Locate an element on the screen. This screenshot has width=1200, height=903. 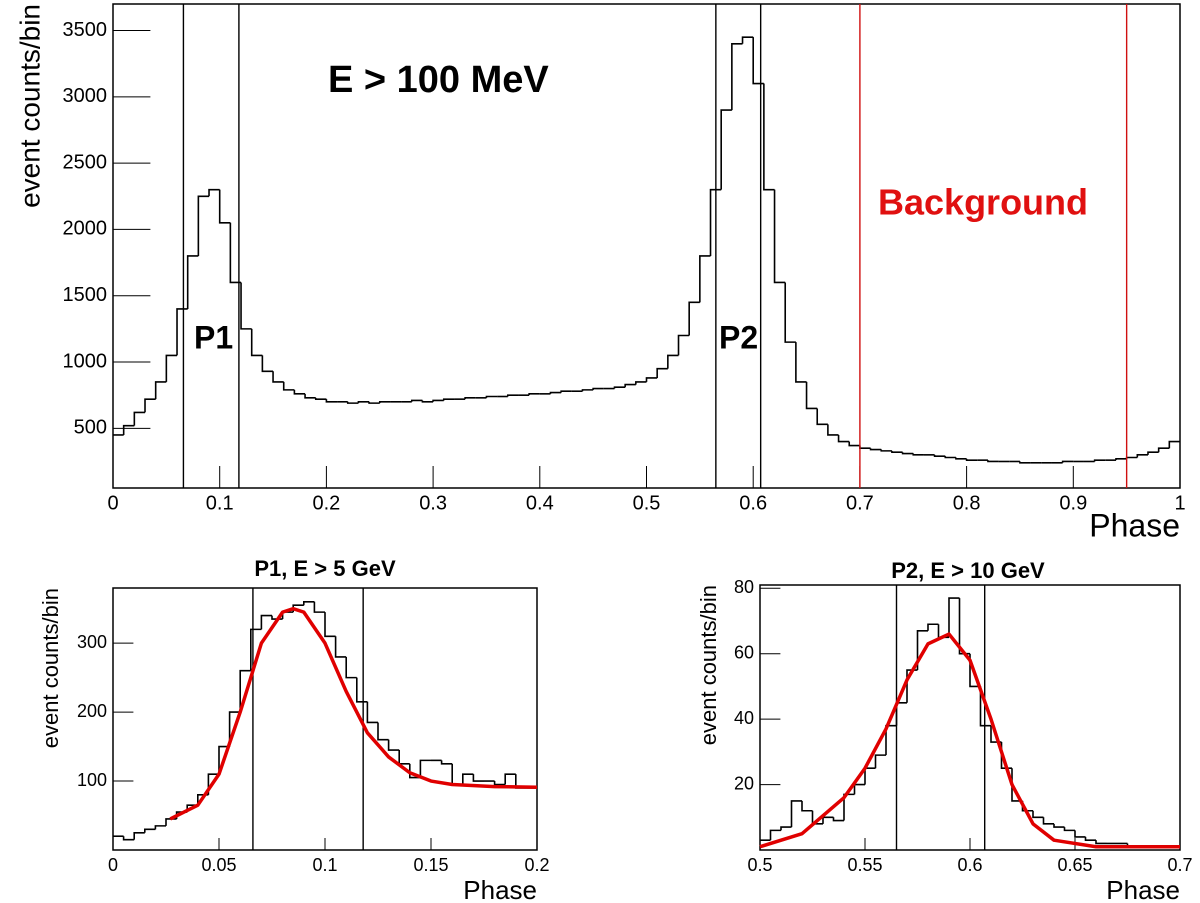
y-tick-label: 60 is located at coordinates (744, 652).